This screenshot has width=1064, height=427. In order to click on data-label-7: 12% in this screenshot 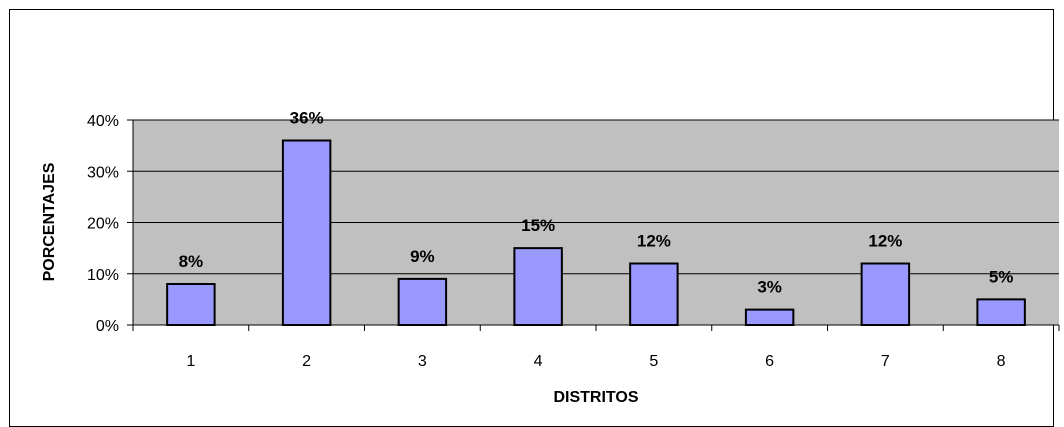, I will do `click(885, 241)`.